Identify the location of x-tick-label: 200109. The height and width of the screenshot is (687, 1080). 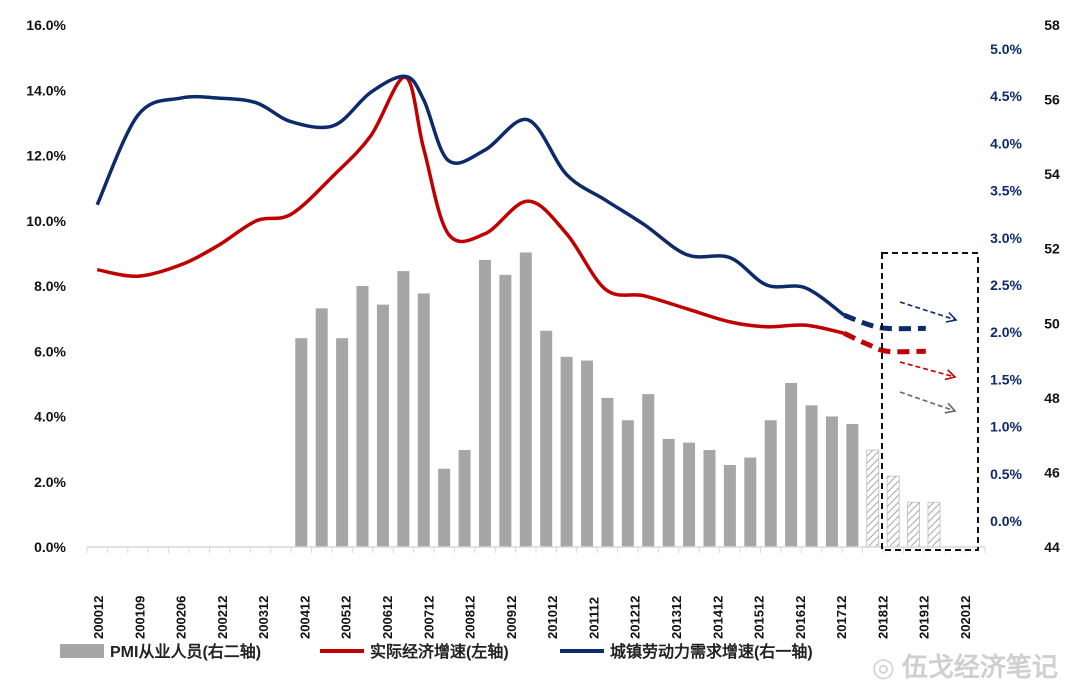
(139, 617).